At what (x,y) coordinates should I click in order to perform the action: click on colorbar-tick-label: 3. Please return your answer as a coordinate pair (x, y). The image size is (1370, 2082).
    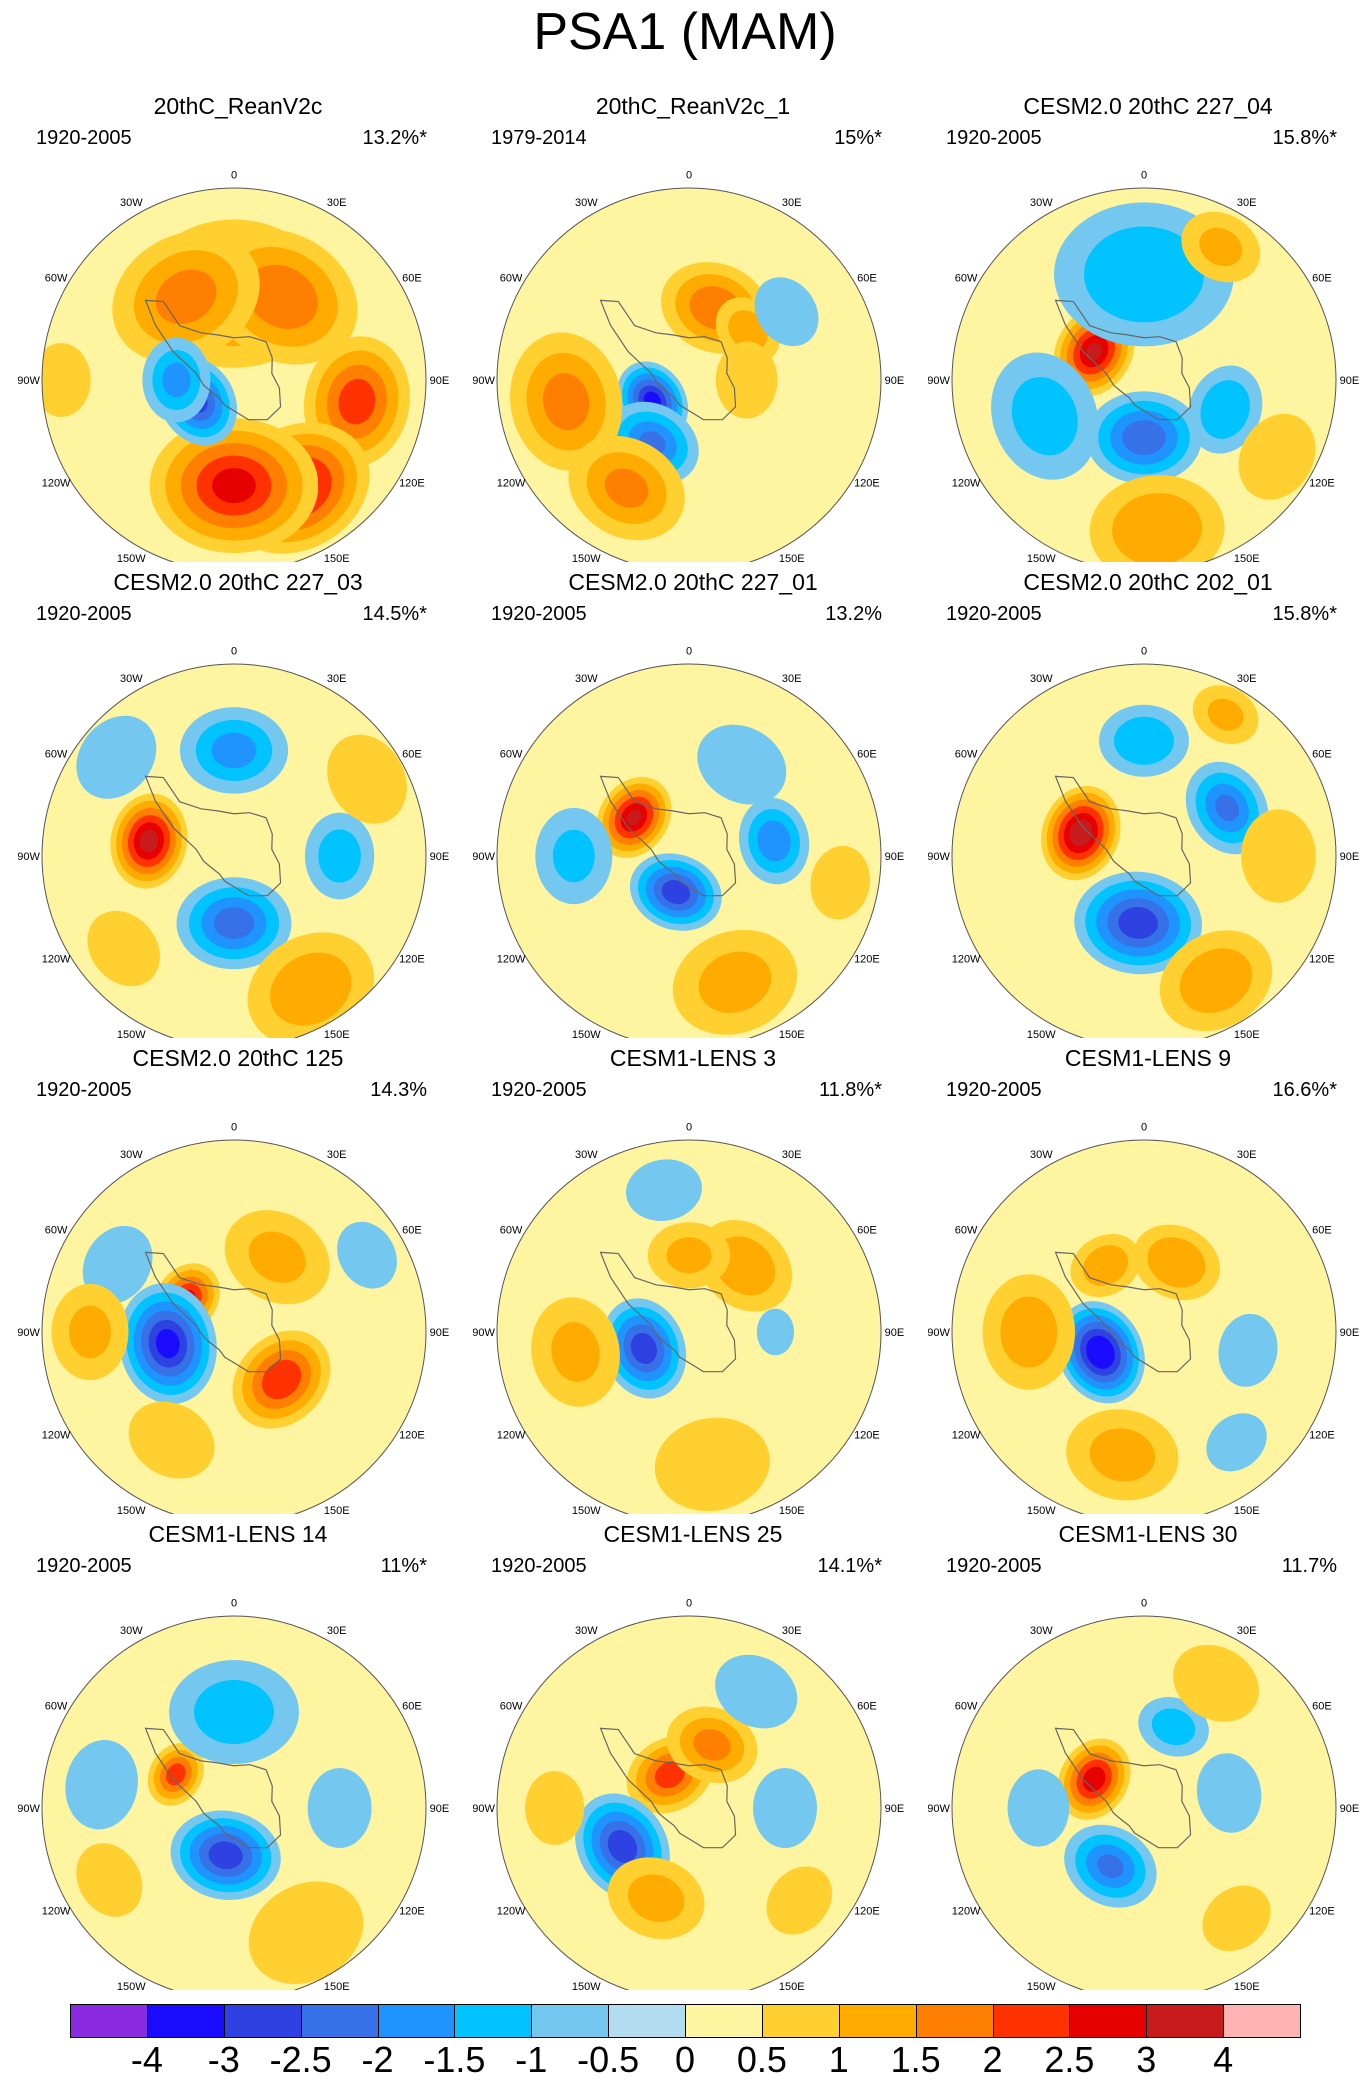
    Looking at the image, I should click on (1146, 2059).